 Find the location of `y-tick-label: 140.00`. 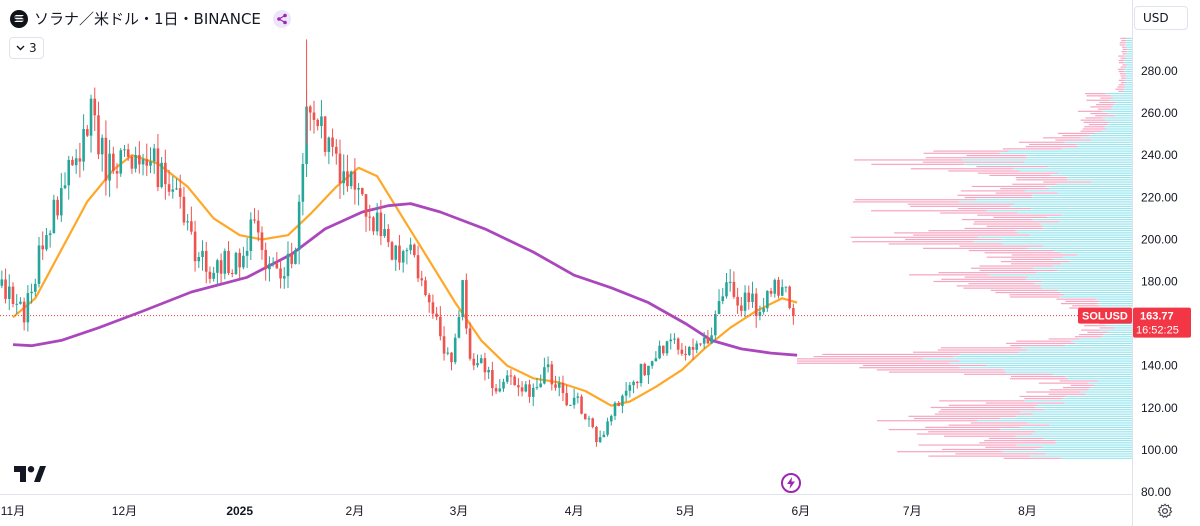

y-tick-label: 140.00 is located at coordinates (1159, 366).